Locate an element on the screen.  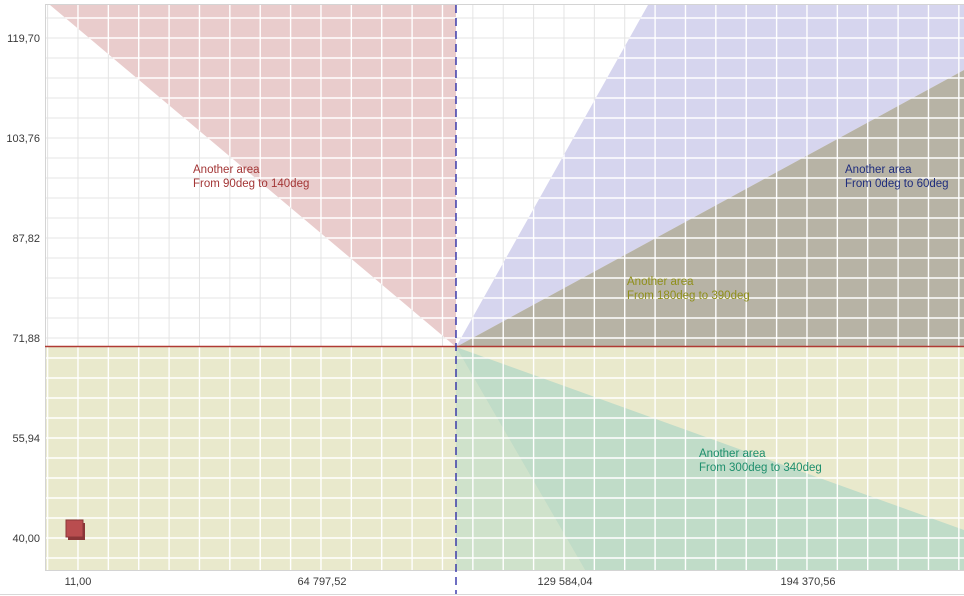
area-label-90-140: Another area From 90deg to 140deg is located at coordinates (251, 177).